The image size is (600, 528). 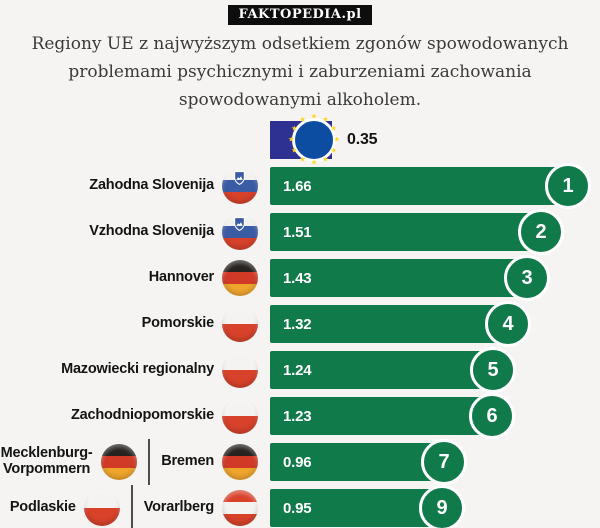 I want to click on value-bar: 0.95 9, so click(x=367, y=506).